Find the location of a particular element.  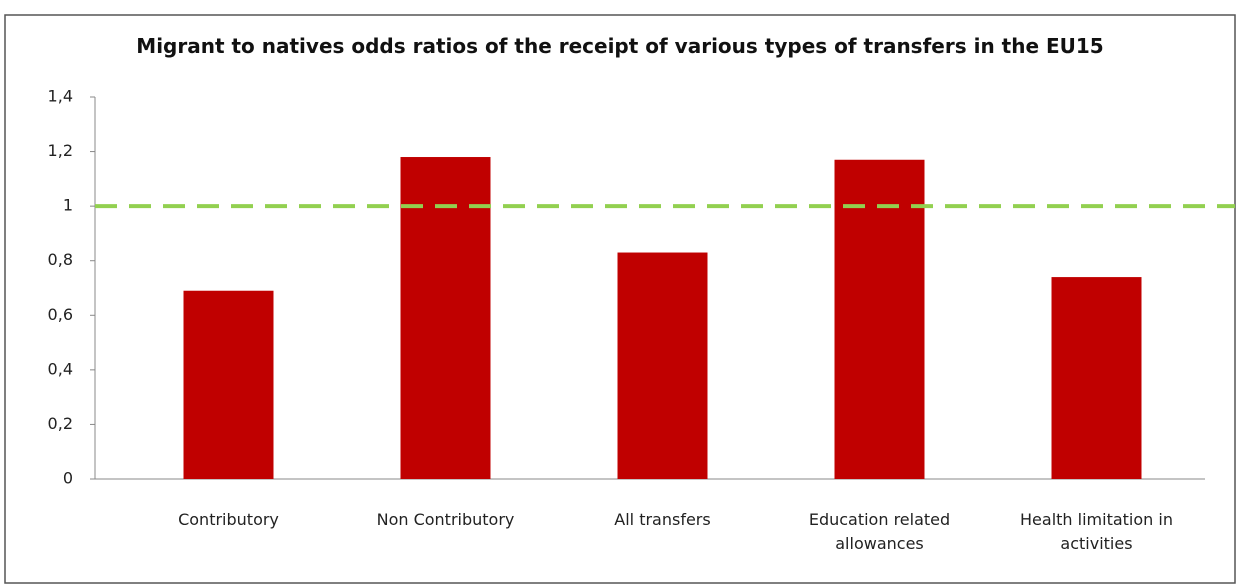

x-tick-label: Health limitation in activities is located at coordinates (1096, 531).